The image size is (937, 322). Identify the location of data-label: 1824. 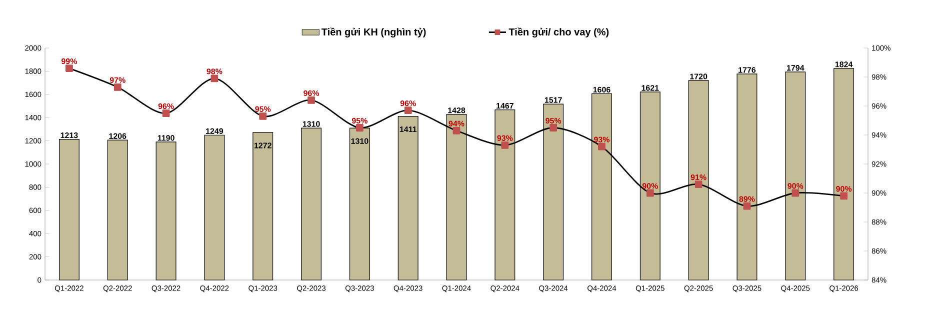
(844, 65).